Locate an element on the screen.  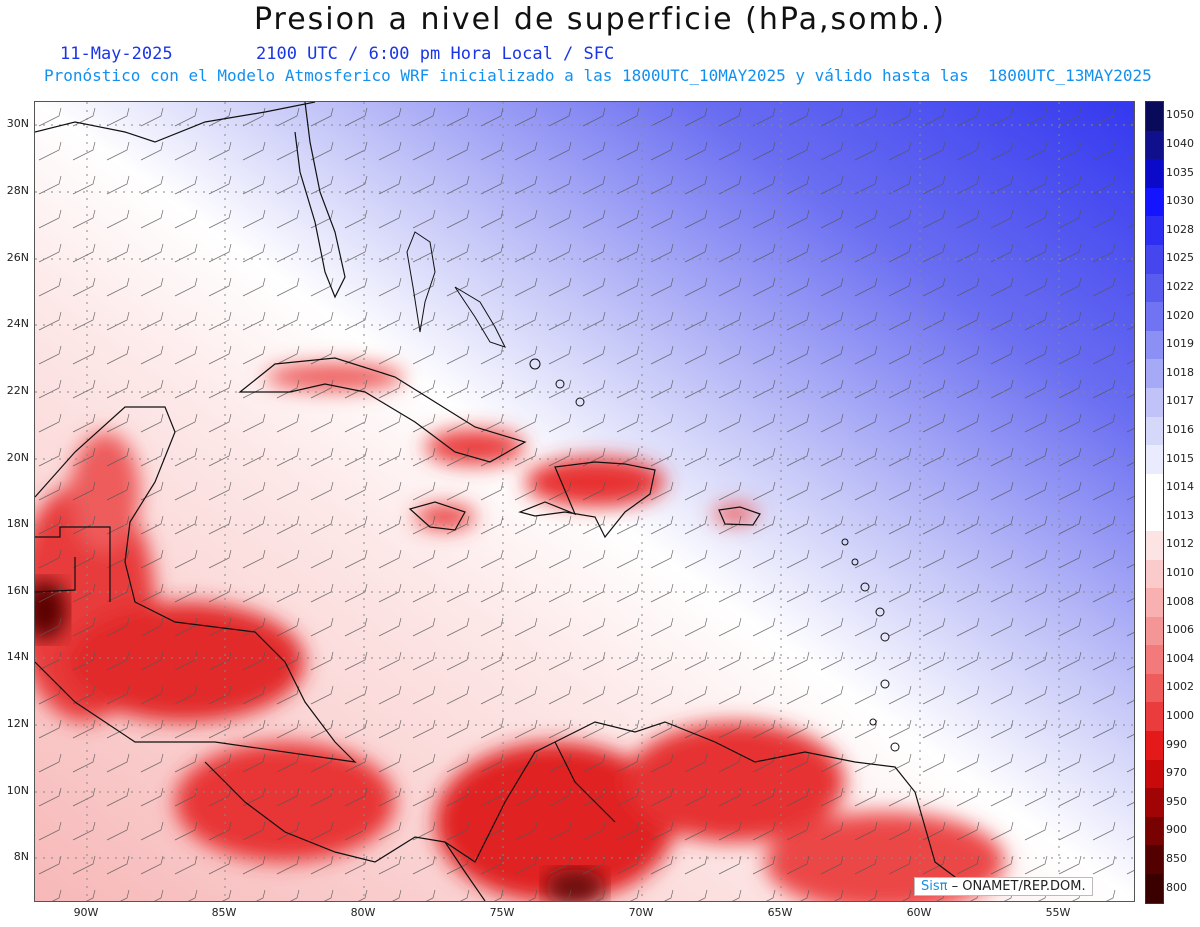
lat-label: 18N is located at coordinates (17, 523).